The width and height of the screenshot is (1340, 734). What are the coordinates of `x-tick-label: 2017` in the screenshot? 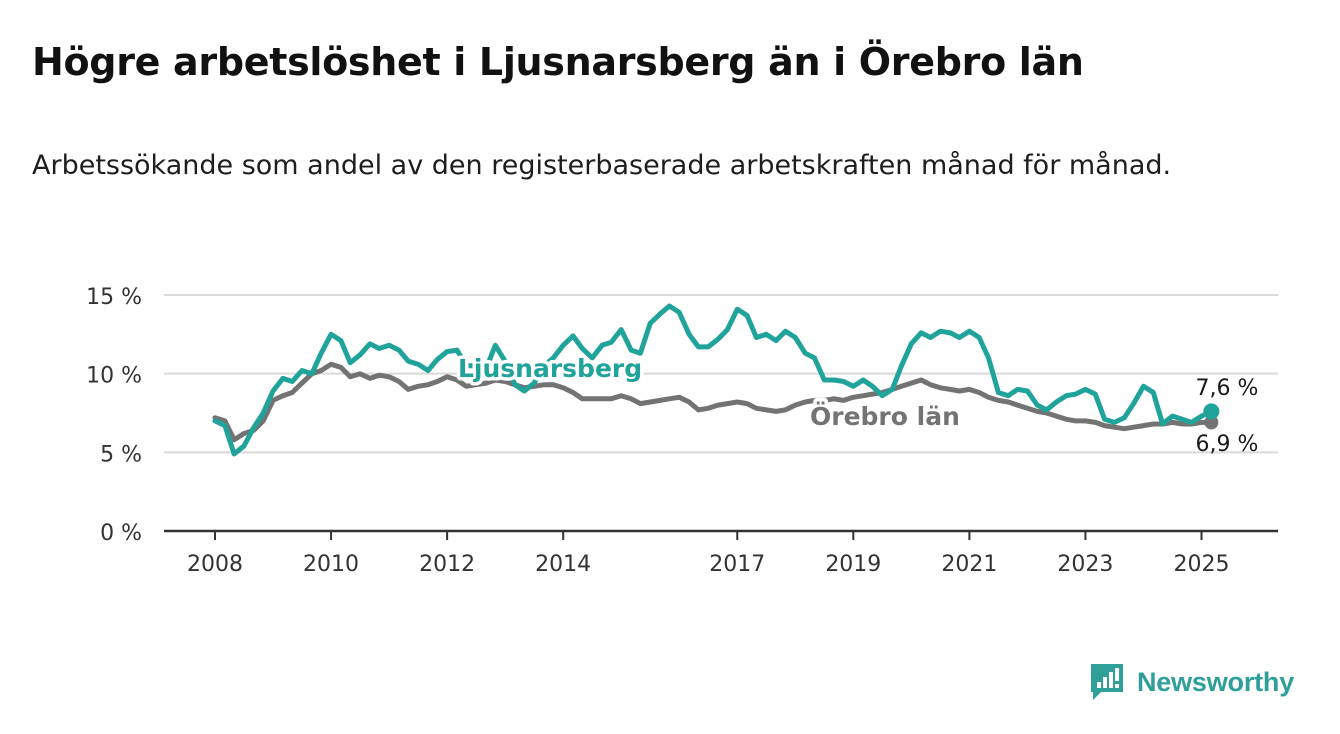 It's located at (737, 564).